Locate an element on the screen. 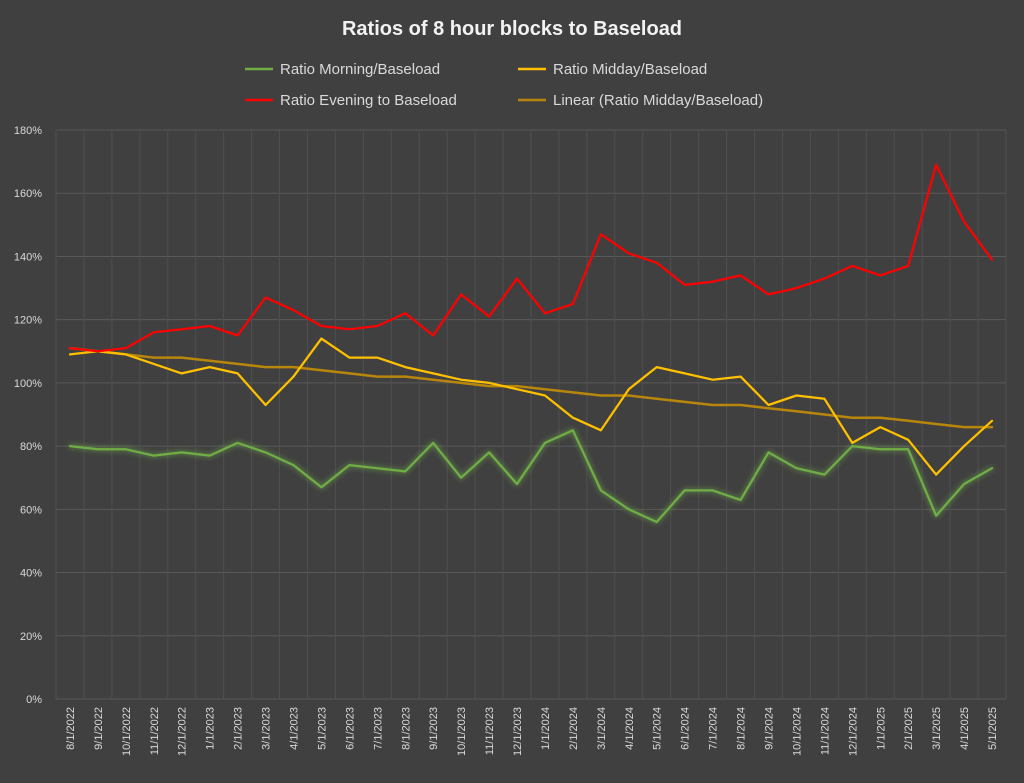  chart-title: Ratios of 8 hour blocks to Baseload is located at coordinates (512, 29).